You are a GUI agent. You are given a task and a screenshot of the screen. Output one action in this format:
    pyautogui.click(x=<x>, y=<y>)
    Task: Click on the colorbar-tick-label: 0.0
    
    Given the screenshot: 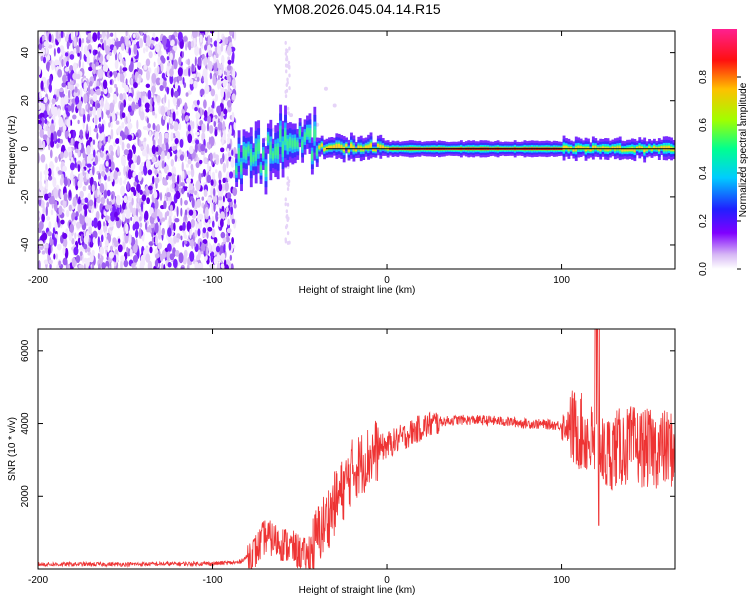 What is the action you would take?
    pyautogui.click(x=703, y=269)
    